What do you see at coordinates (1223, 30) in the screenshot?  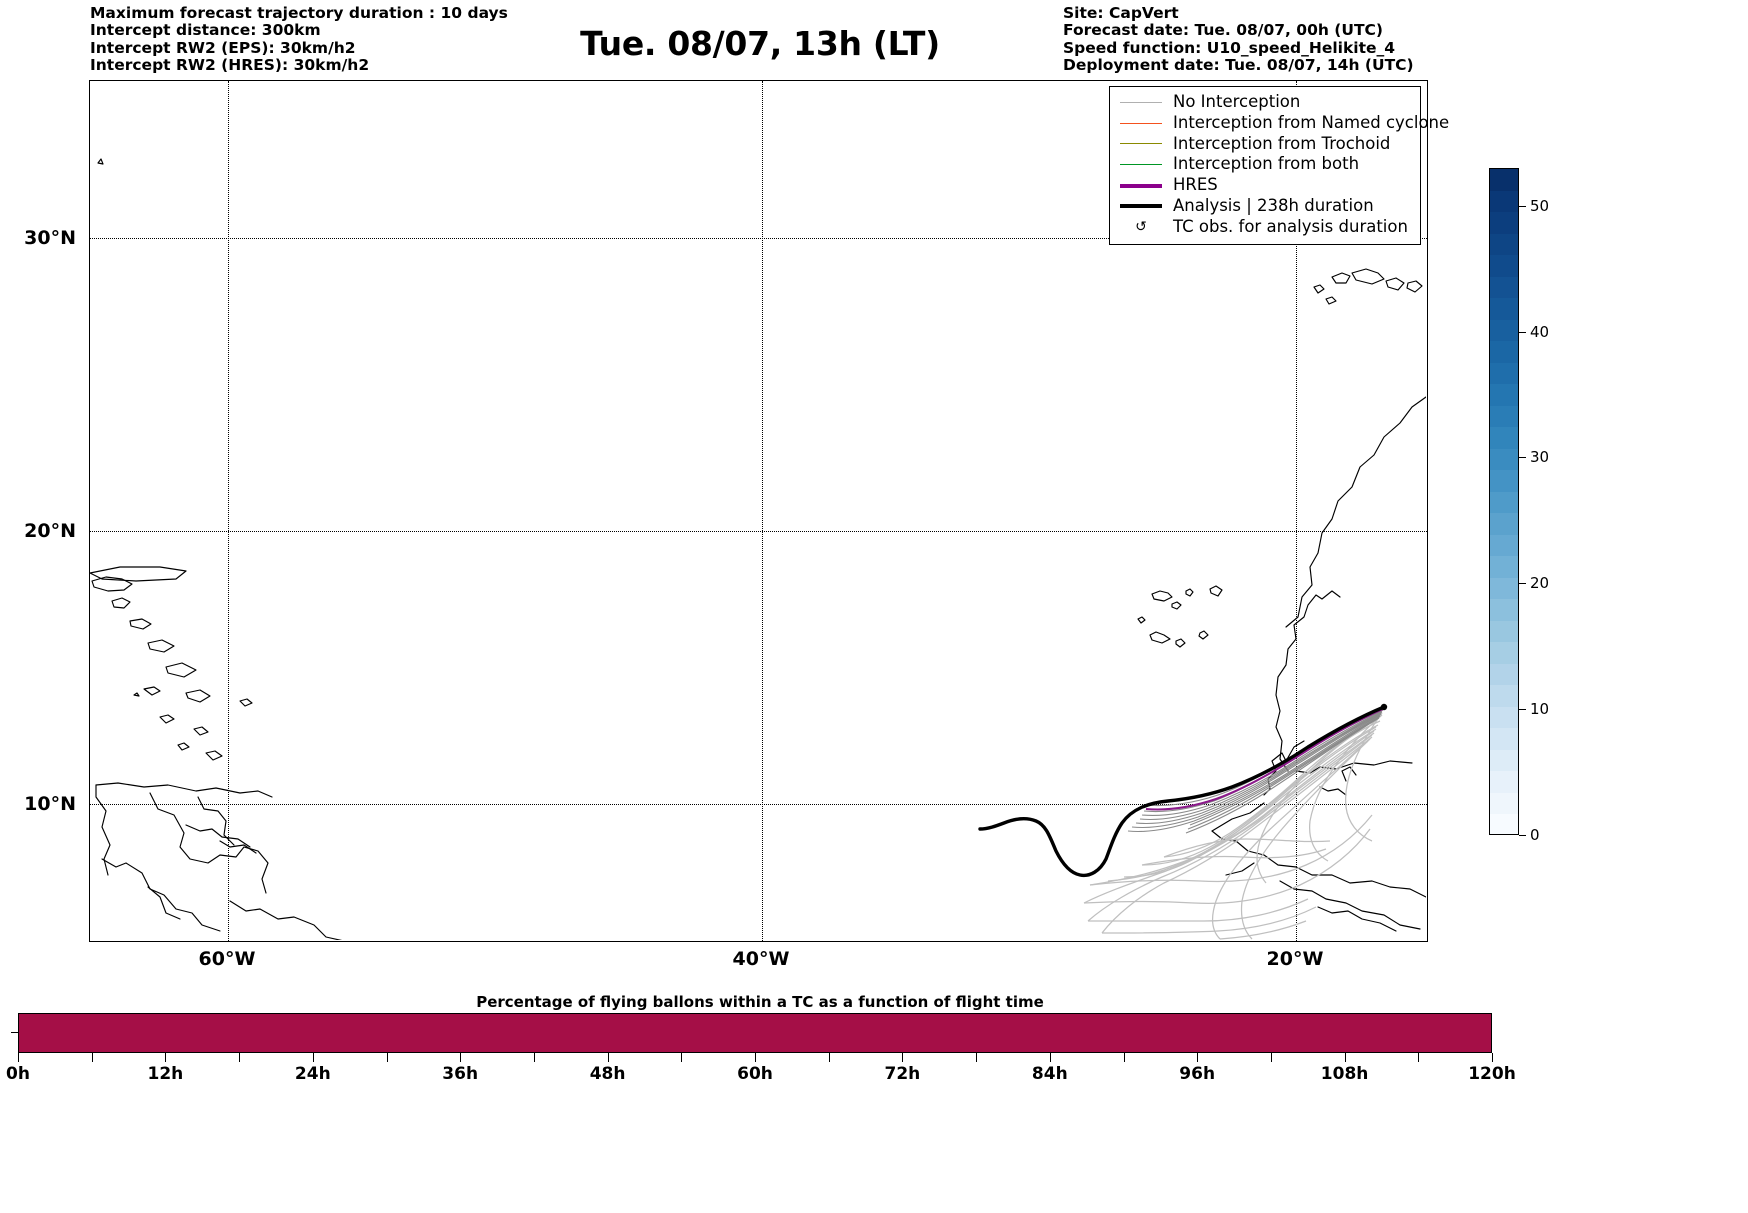 I see `header-forecast-date: Forecast date: Tue. 08/07, 00h (UTC)` at bounding box center [1223, 30].